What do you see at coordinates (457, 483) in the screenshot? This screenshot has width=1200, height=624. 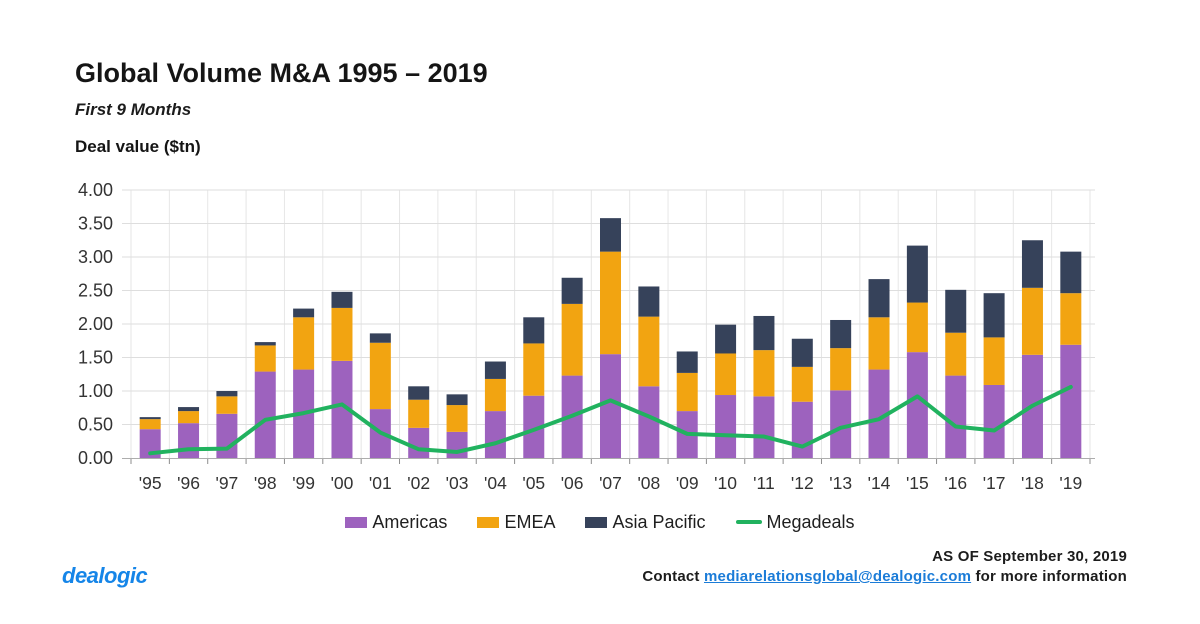 I see `svg-text: '03` at bounding box center [457, 483].